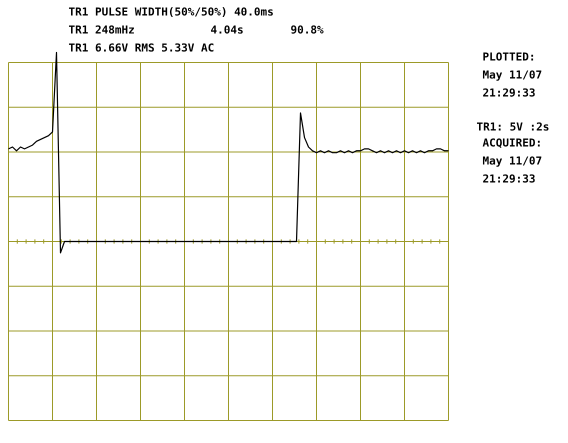  Describe the element at coordinates (307, 30) in the screenshot. I see `text: 90.8%` at that location.